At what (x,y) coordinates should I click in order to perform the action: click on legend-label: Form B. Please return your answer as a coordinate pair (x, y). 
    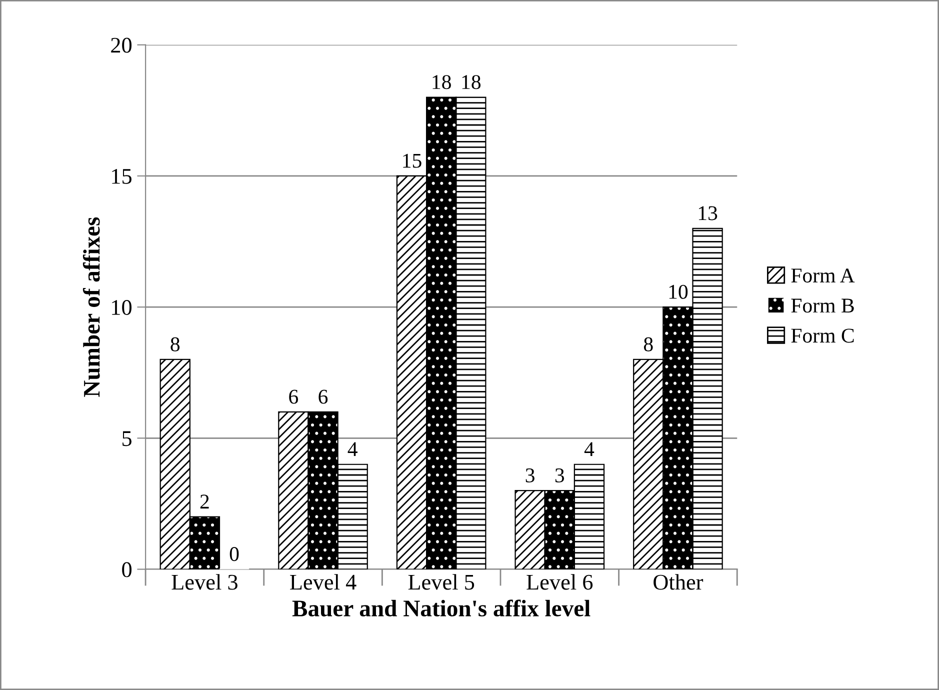
    Looking at the image, I should click on (822, 305).